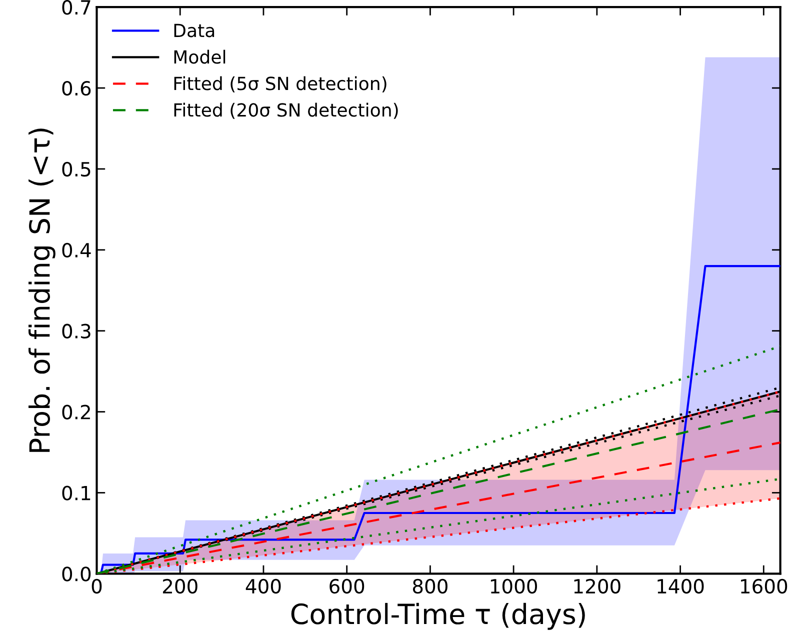 The width and height of the screenshot is (793, 641). I want to click on y-tick-label: 0.0, so click(76, 574).